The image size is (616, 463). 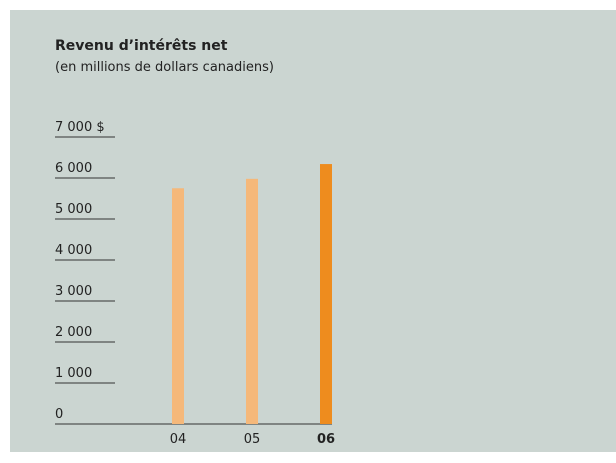 I want to click on y-tick-label: 4 000, so click(x=73, y=250).